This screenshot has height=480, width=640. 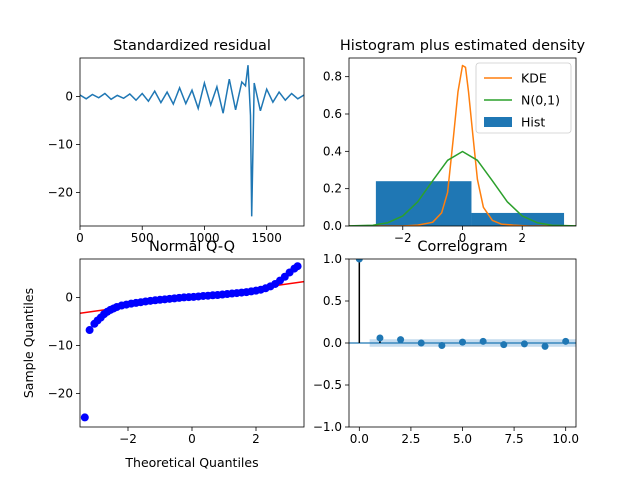 What do you see at coordinates (462, 145) in the screenshot?
I see `kde-line` at bounding box center [462, 145].